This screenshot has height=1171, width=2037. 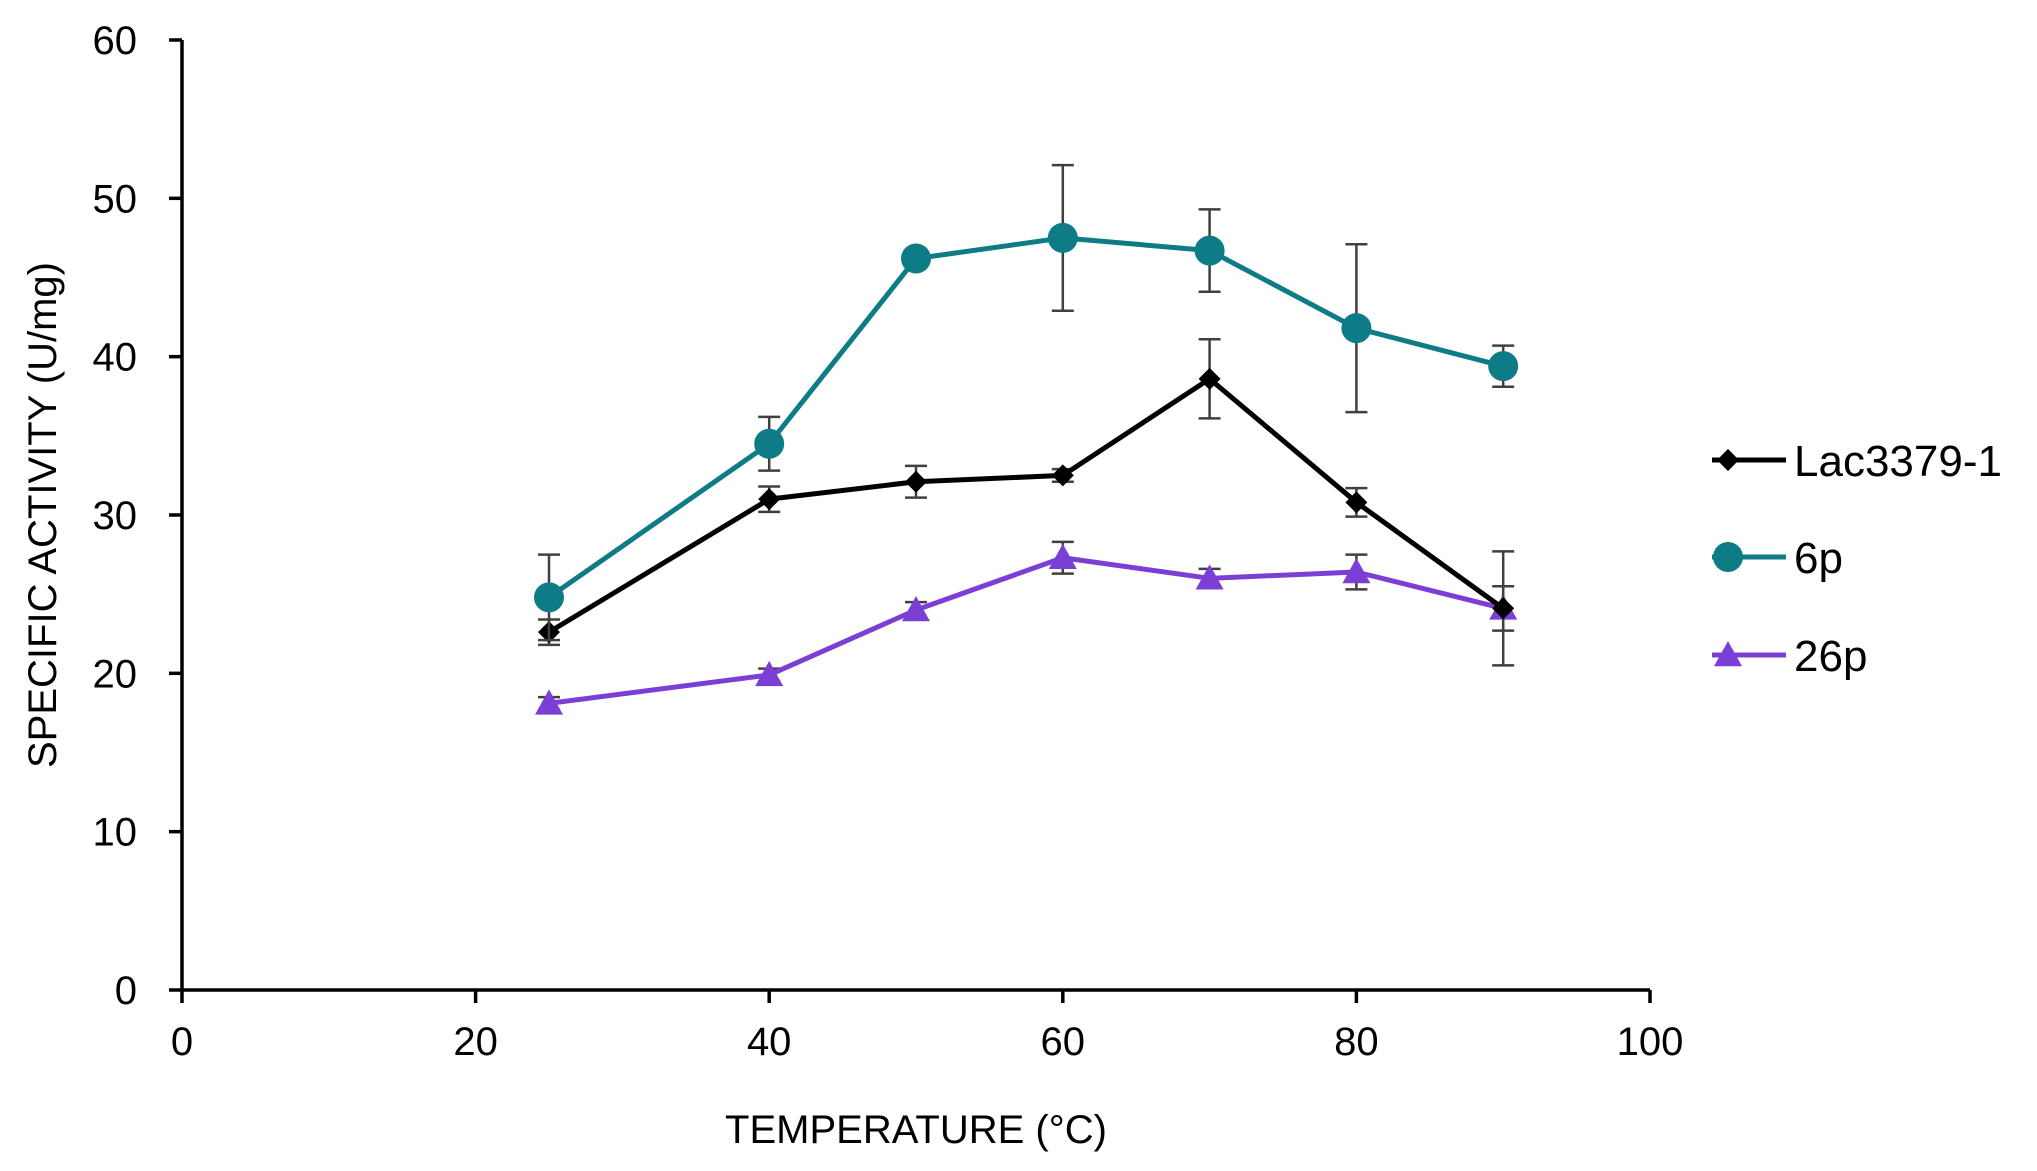 I want to click on x-tick-label: 20, so click(x=475, y=1042).